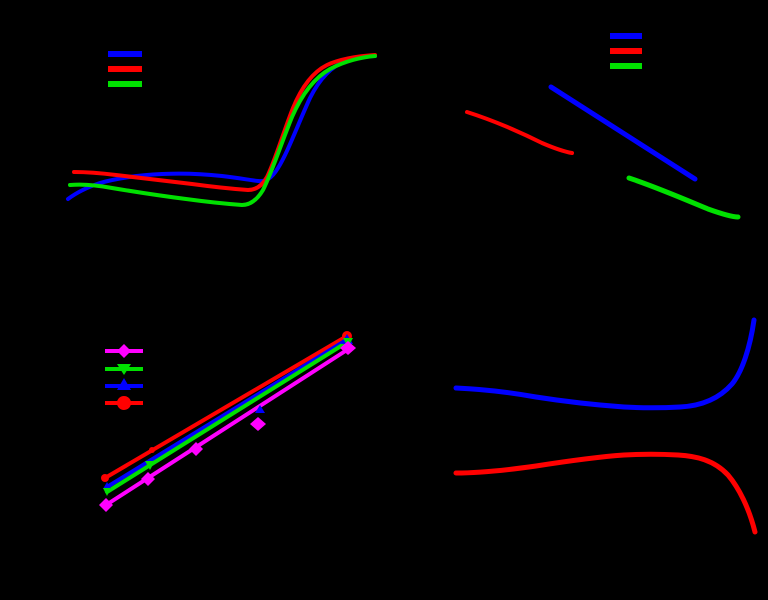 This screenshot has width=768, height=600. I want to click on bottom-left-magenta-line, so click(228, 426).